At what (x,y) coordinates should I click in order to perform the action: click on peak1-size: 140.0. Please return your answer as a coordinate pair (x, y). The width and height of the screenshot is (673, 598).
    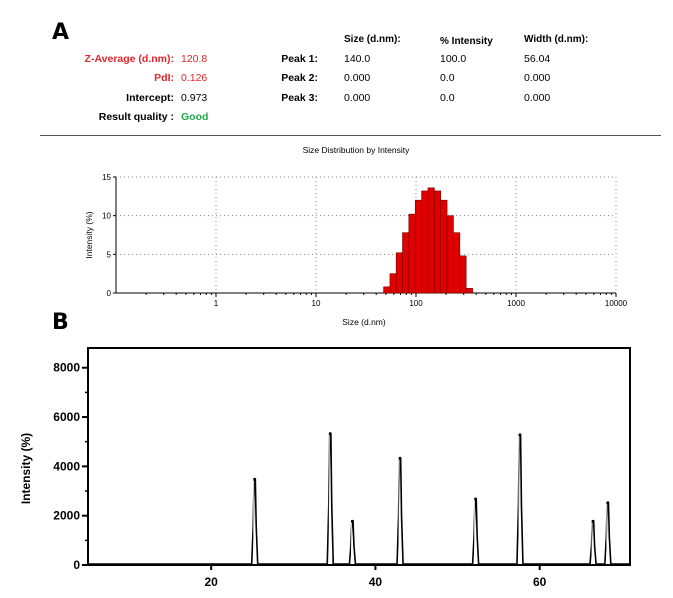
    Looking at the image, I should click on (357, 59).